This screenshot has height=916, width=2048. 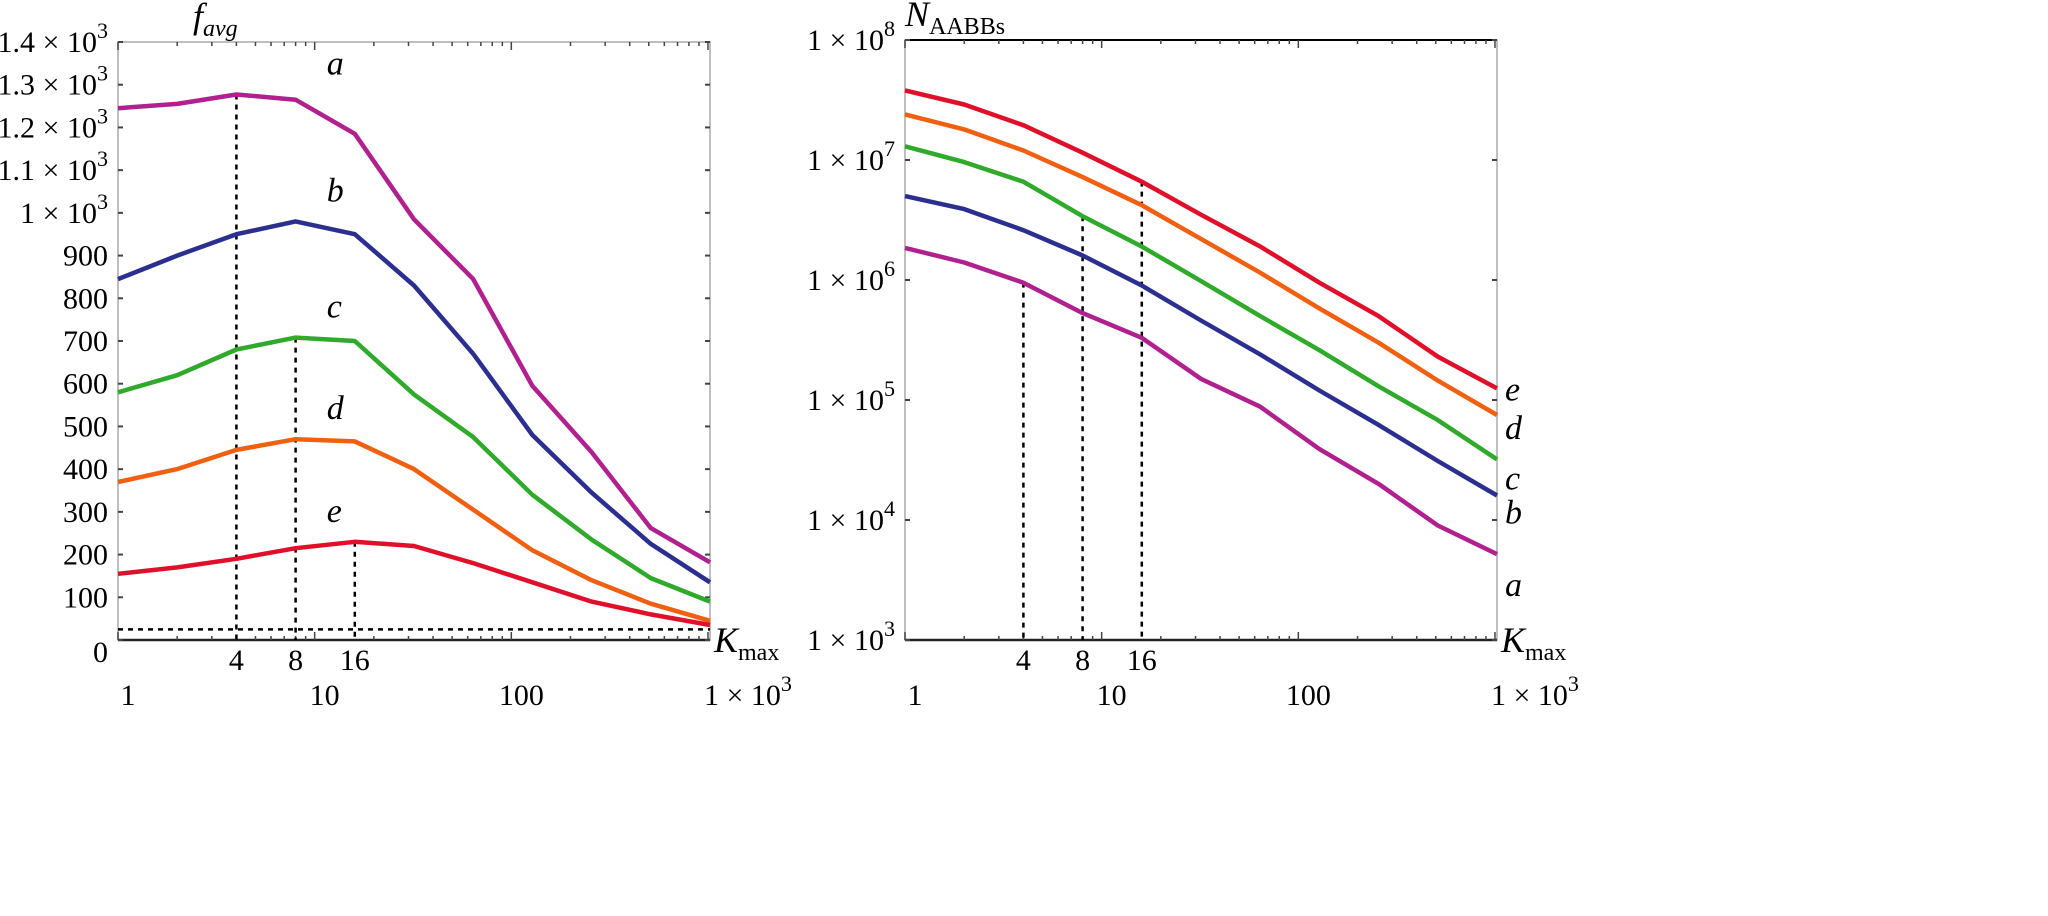 I want to click on y-tick-label: 400, so click(x=85, y=469).